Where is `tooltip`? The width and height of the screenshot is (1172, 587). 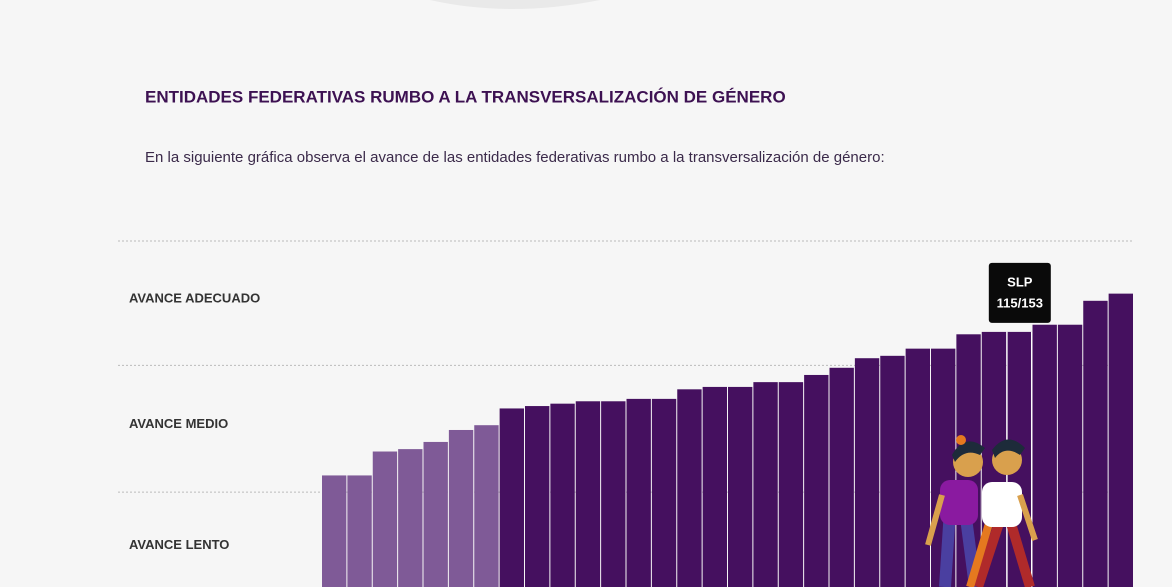 tooltip is located at coordinates (1019, 292).